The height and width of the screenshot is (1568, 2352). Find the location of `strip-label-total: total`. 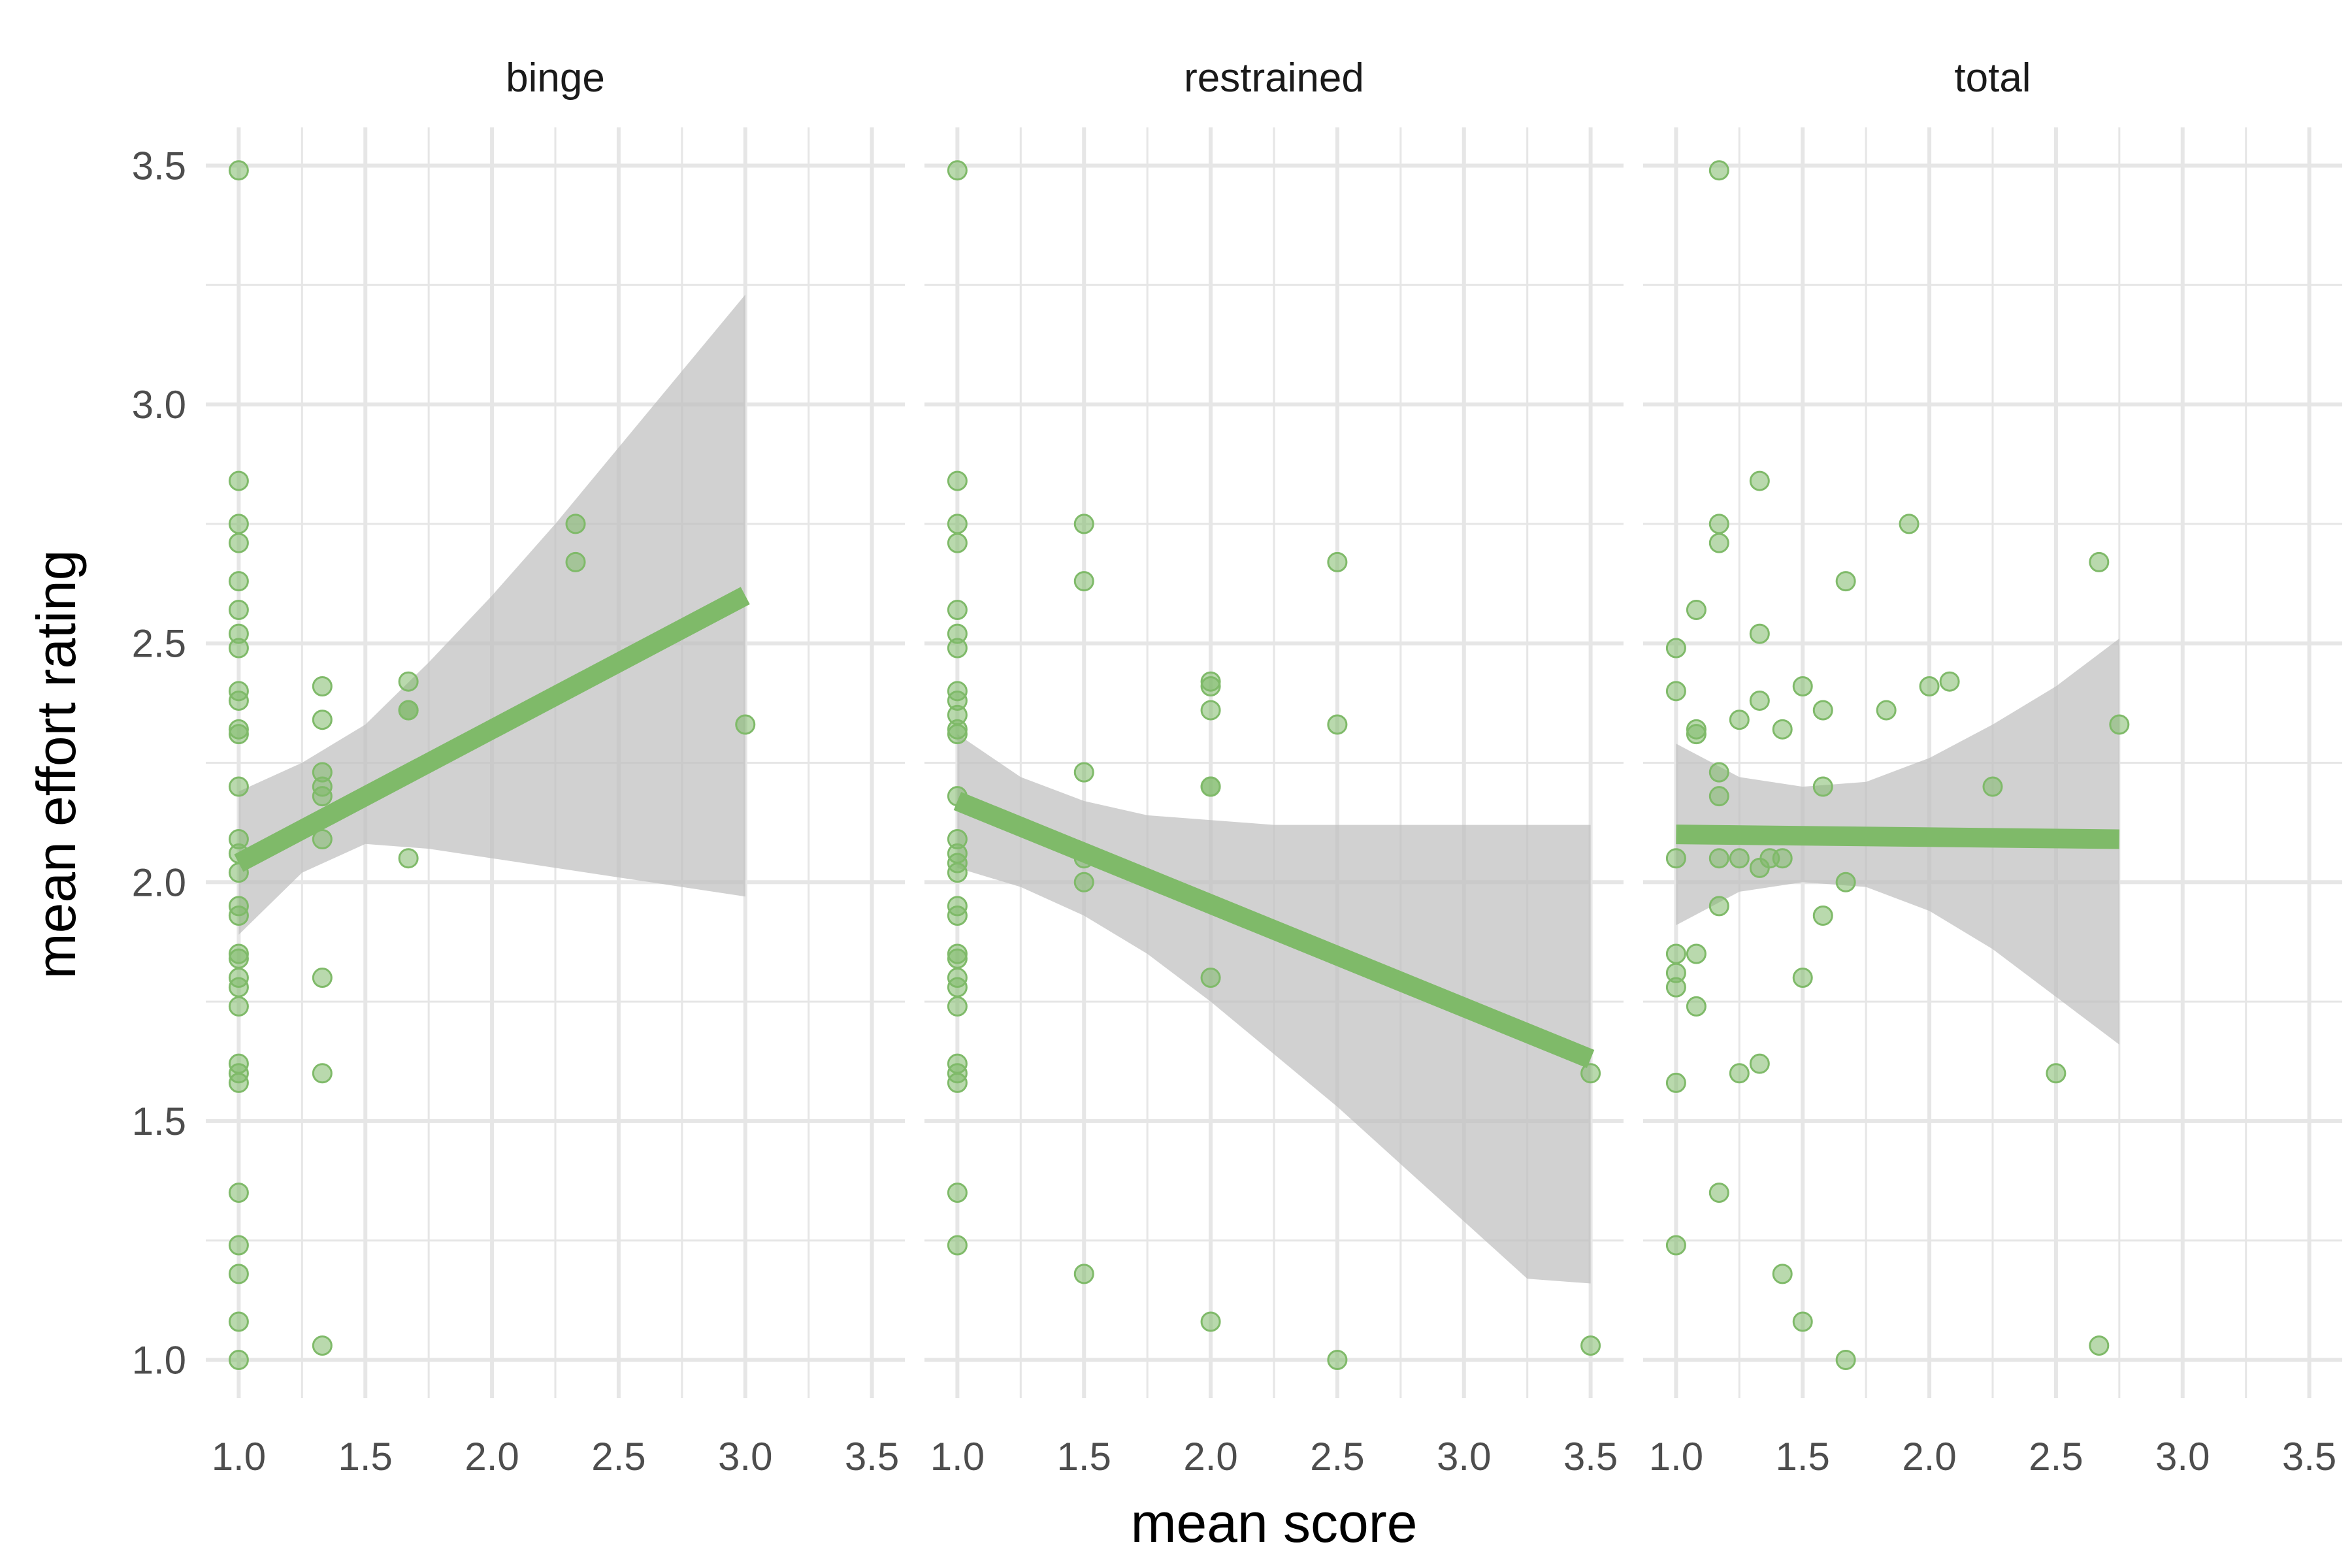

strip-label-total: total is located at coordinates (1992, 78).